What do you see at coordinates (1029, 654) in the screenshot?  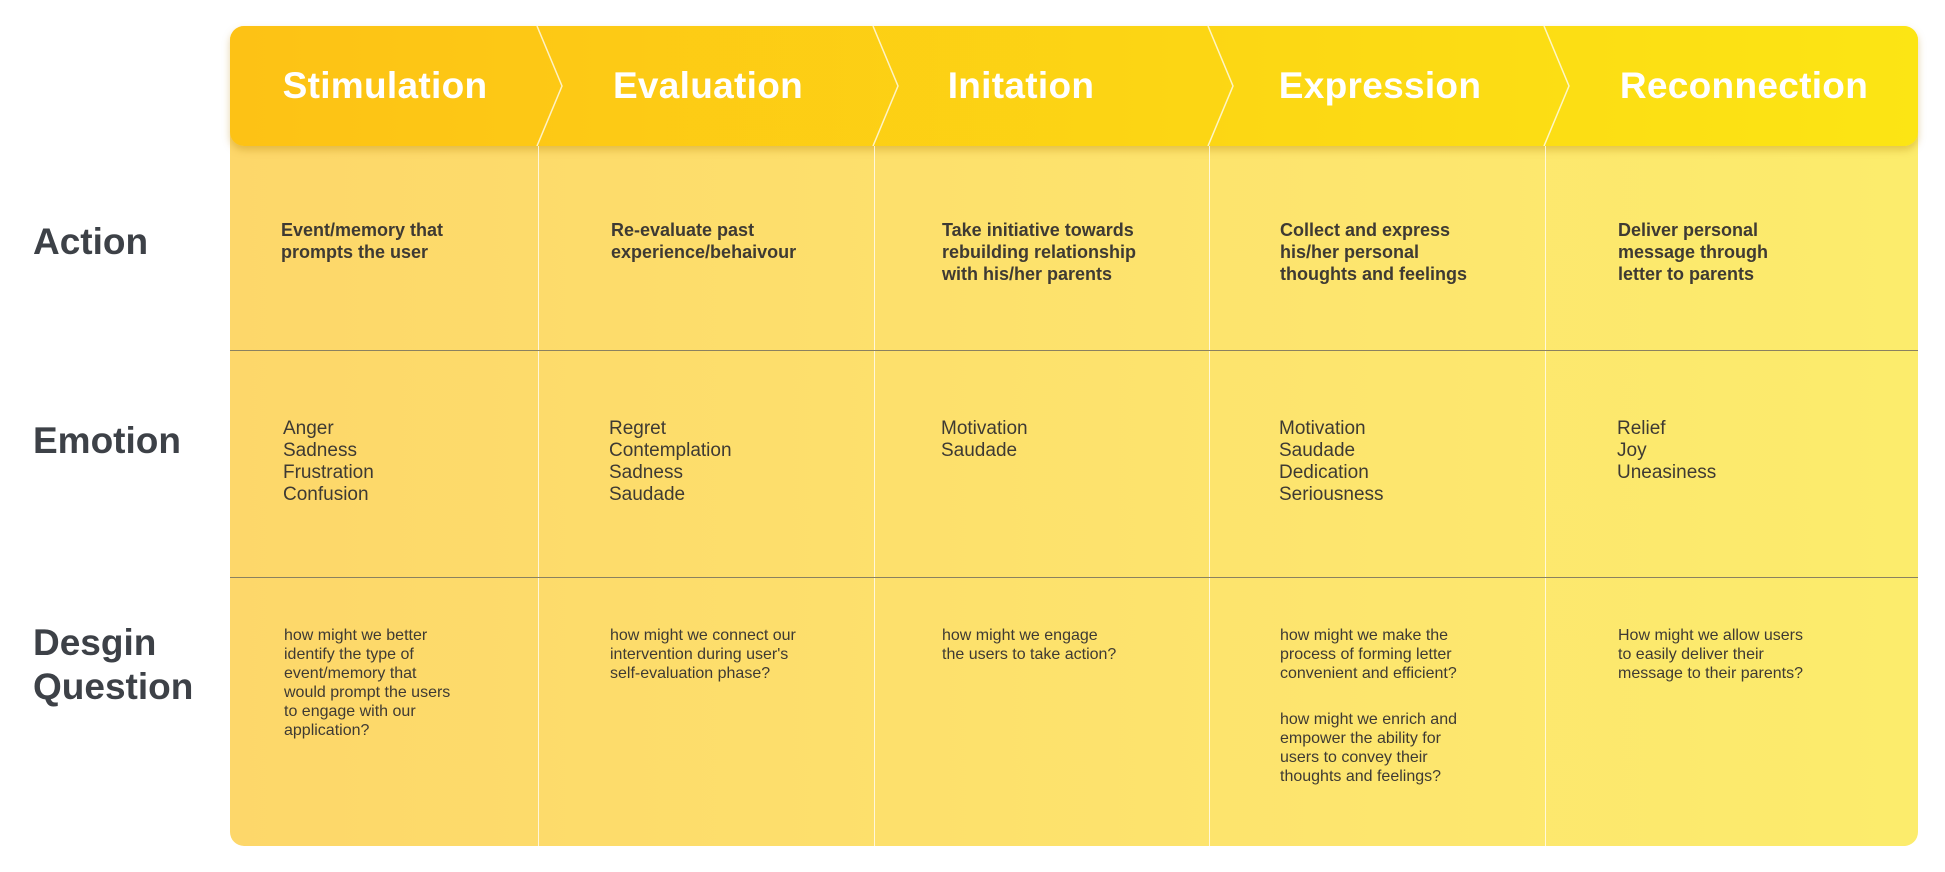 I see `question-line: the users to take action?` at bounding box center [1029, 654].